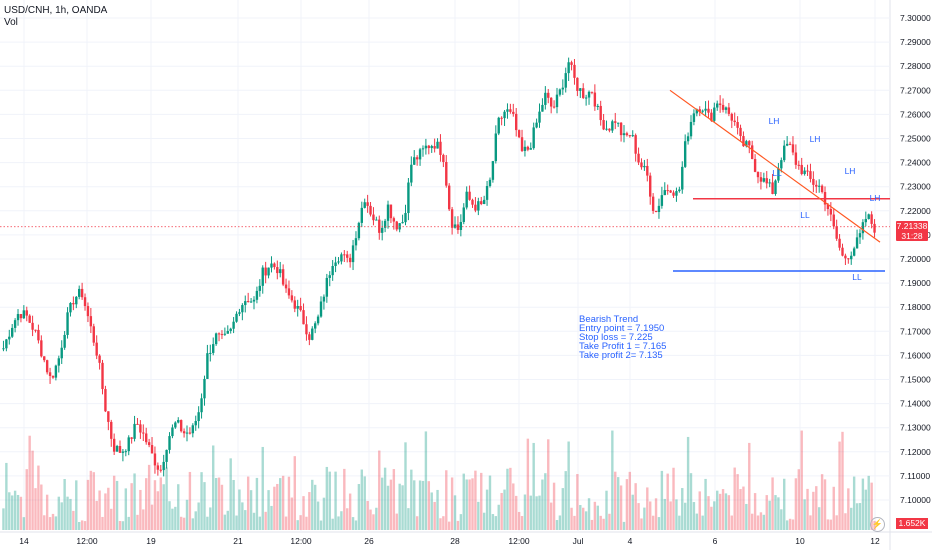 This screenshot has height=550, width=932. What do you see at coordinates (915, 163) in the screenshot?
I see `y-tick-label: 7.24000` at bounding box center [915, 163].